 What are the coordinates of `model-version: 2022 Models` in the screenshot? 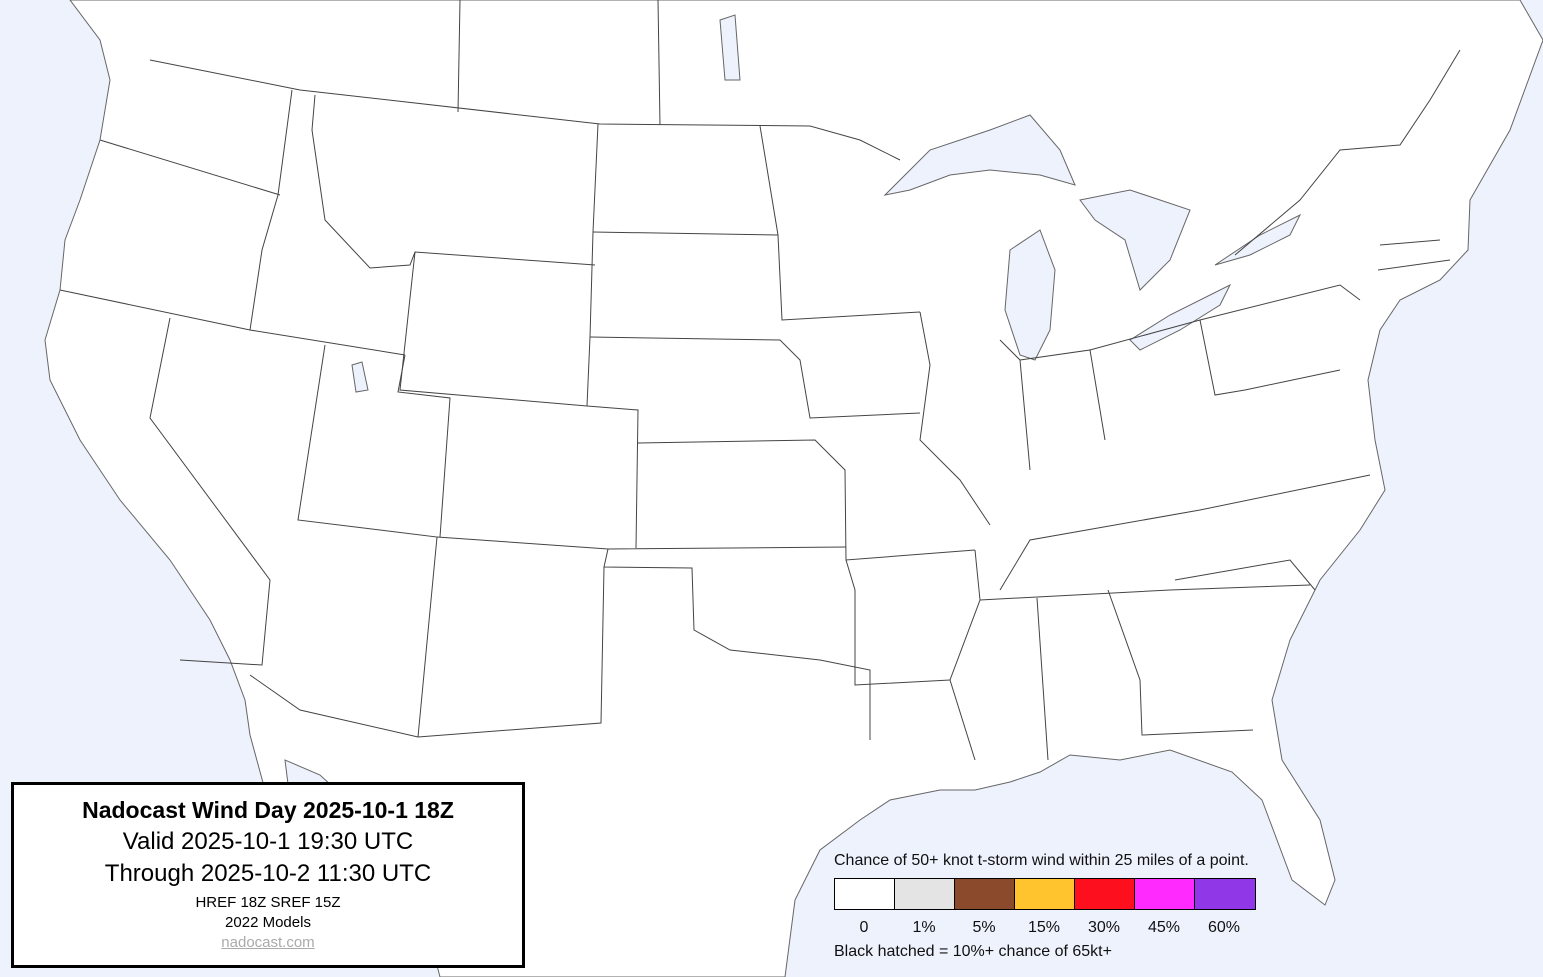 It's located at (268, 922).